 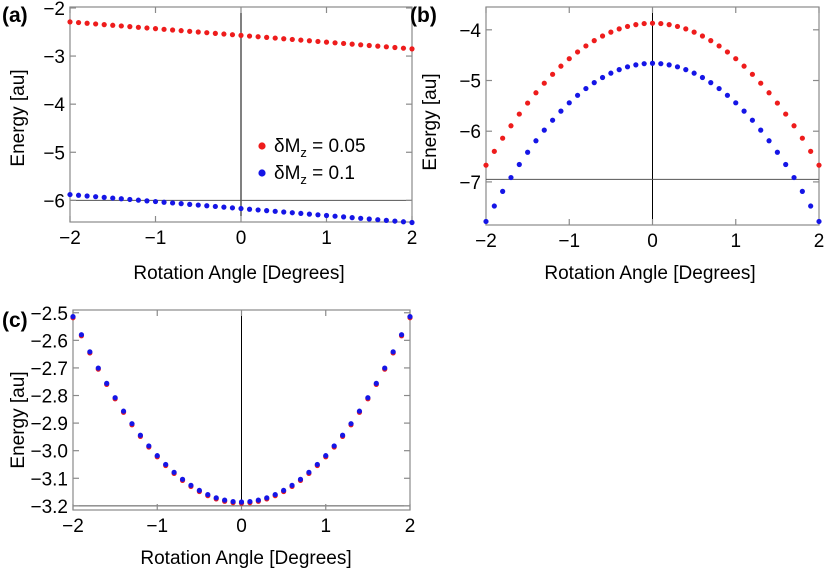 What do you see at coordinates (49, 397) in the screenshot?
I see `y-tick-label-2-3: −2.8` at bounding box center [49, 397].